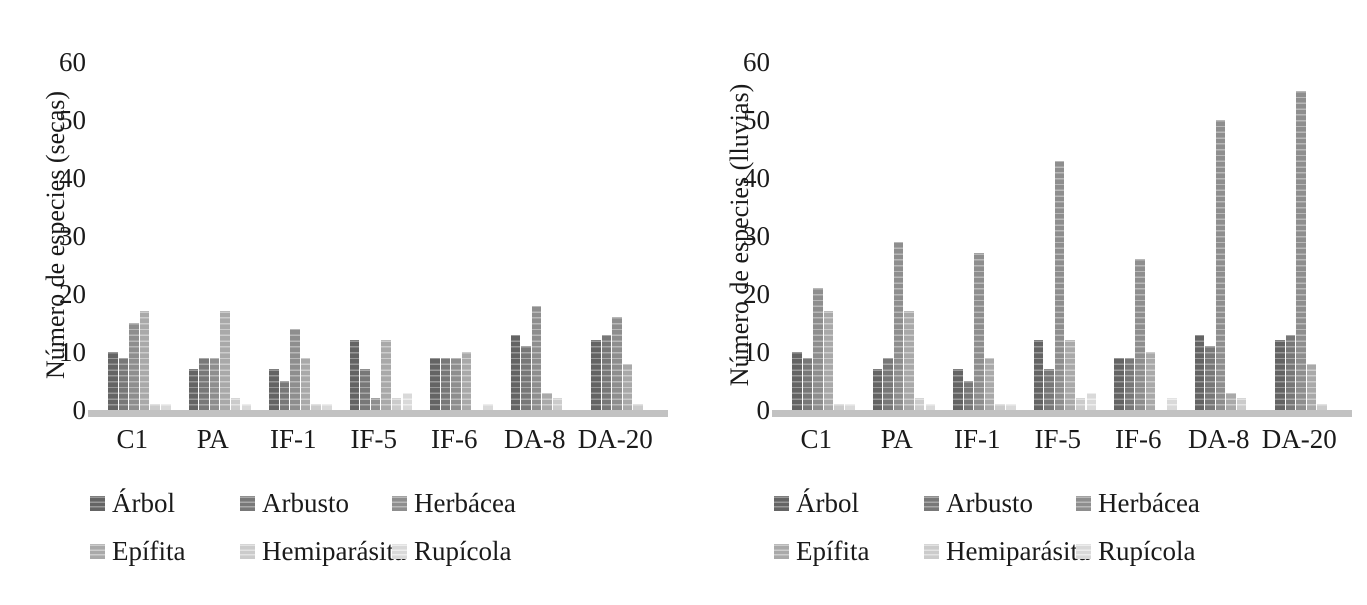 This screenshot has height=605, width=1367. Describe the element at coordinates (123, 384) in the screenshot. I see `bar-arbusto-c1` at that location.